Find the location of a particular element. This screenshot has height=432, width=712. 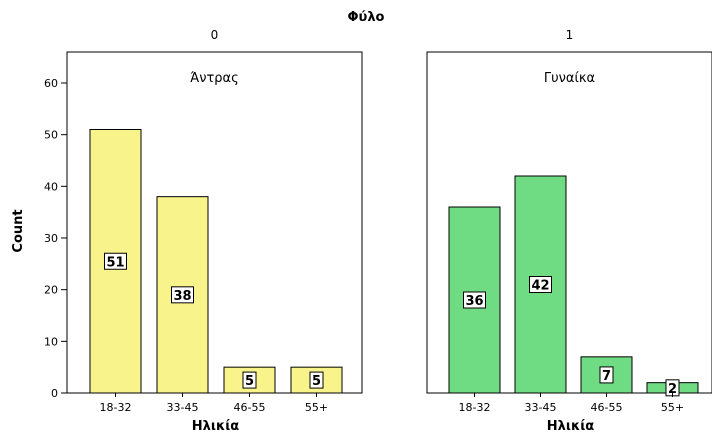

data-label: 38 is located at coordinates (182, 296).